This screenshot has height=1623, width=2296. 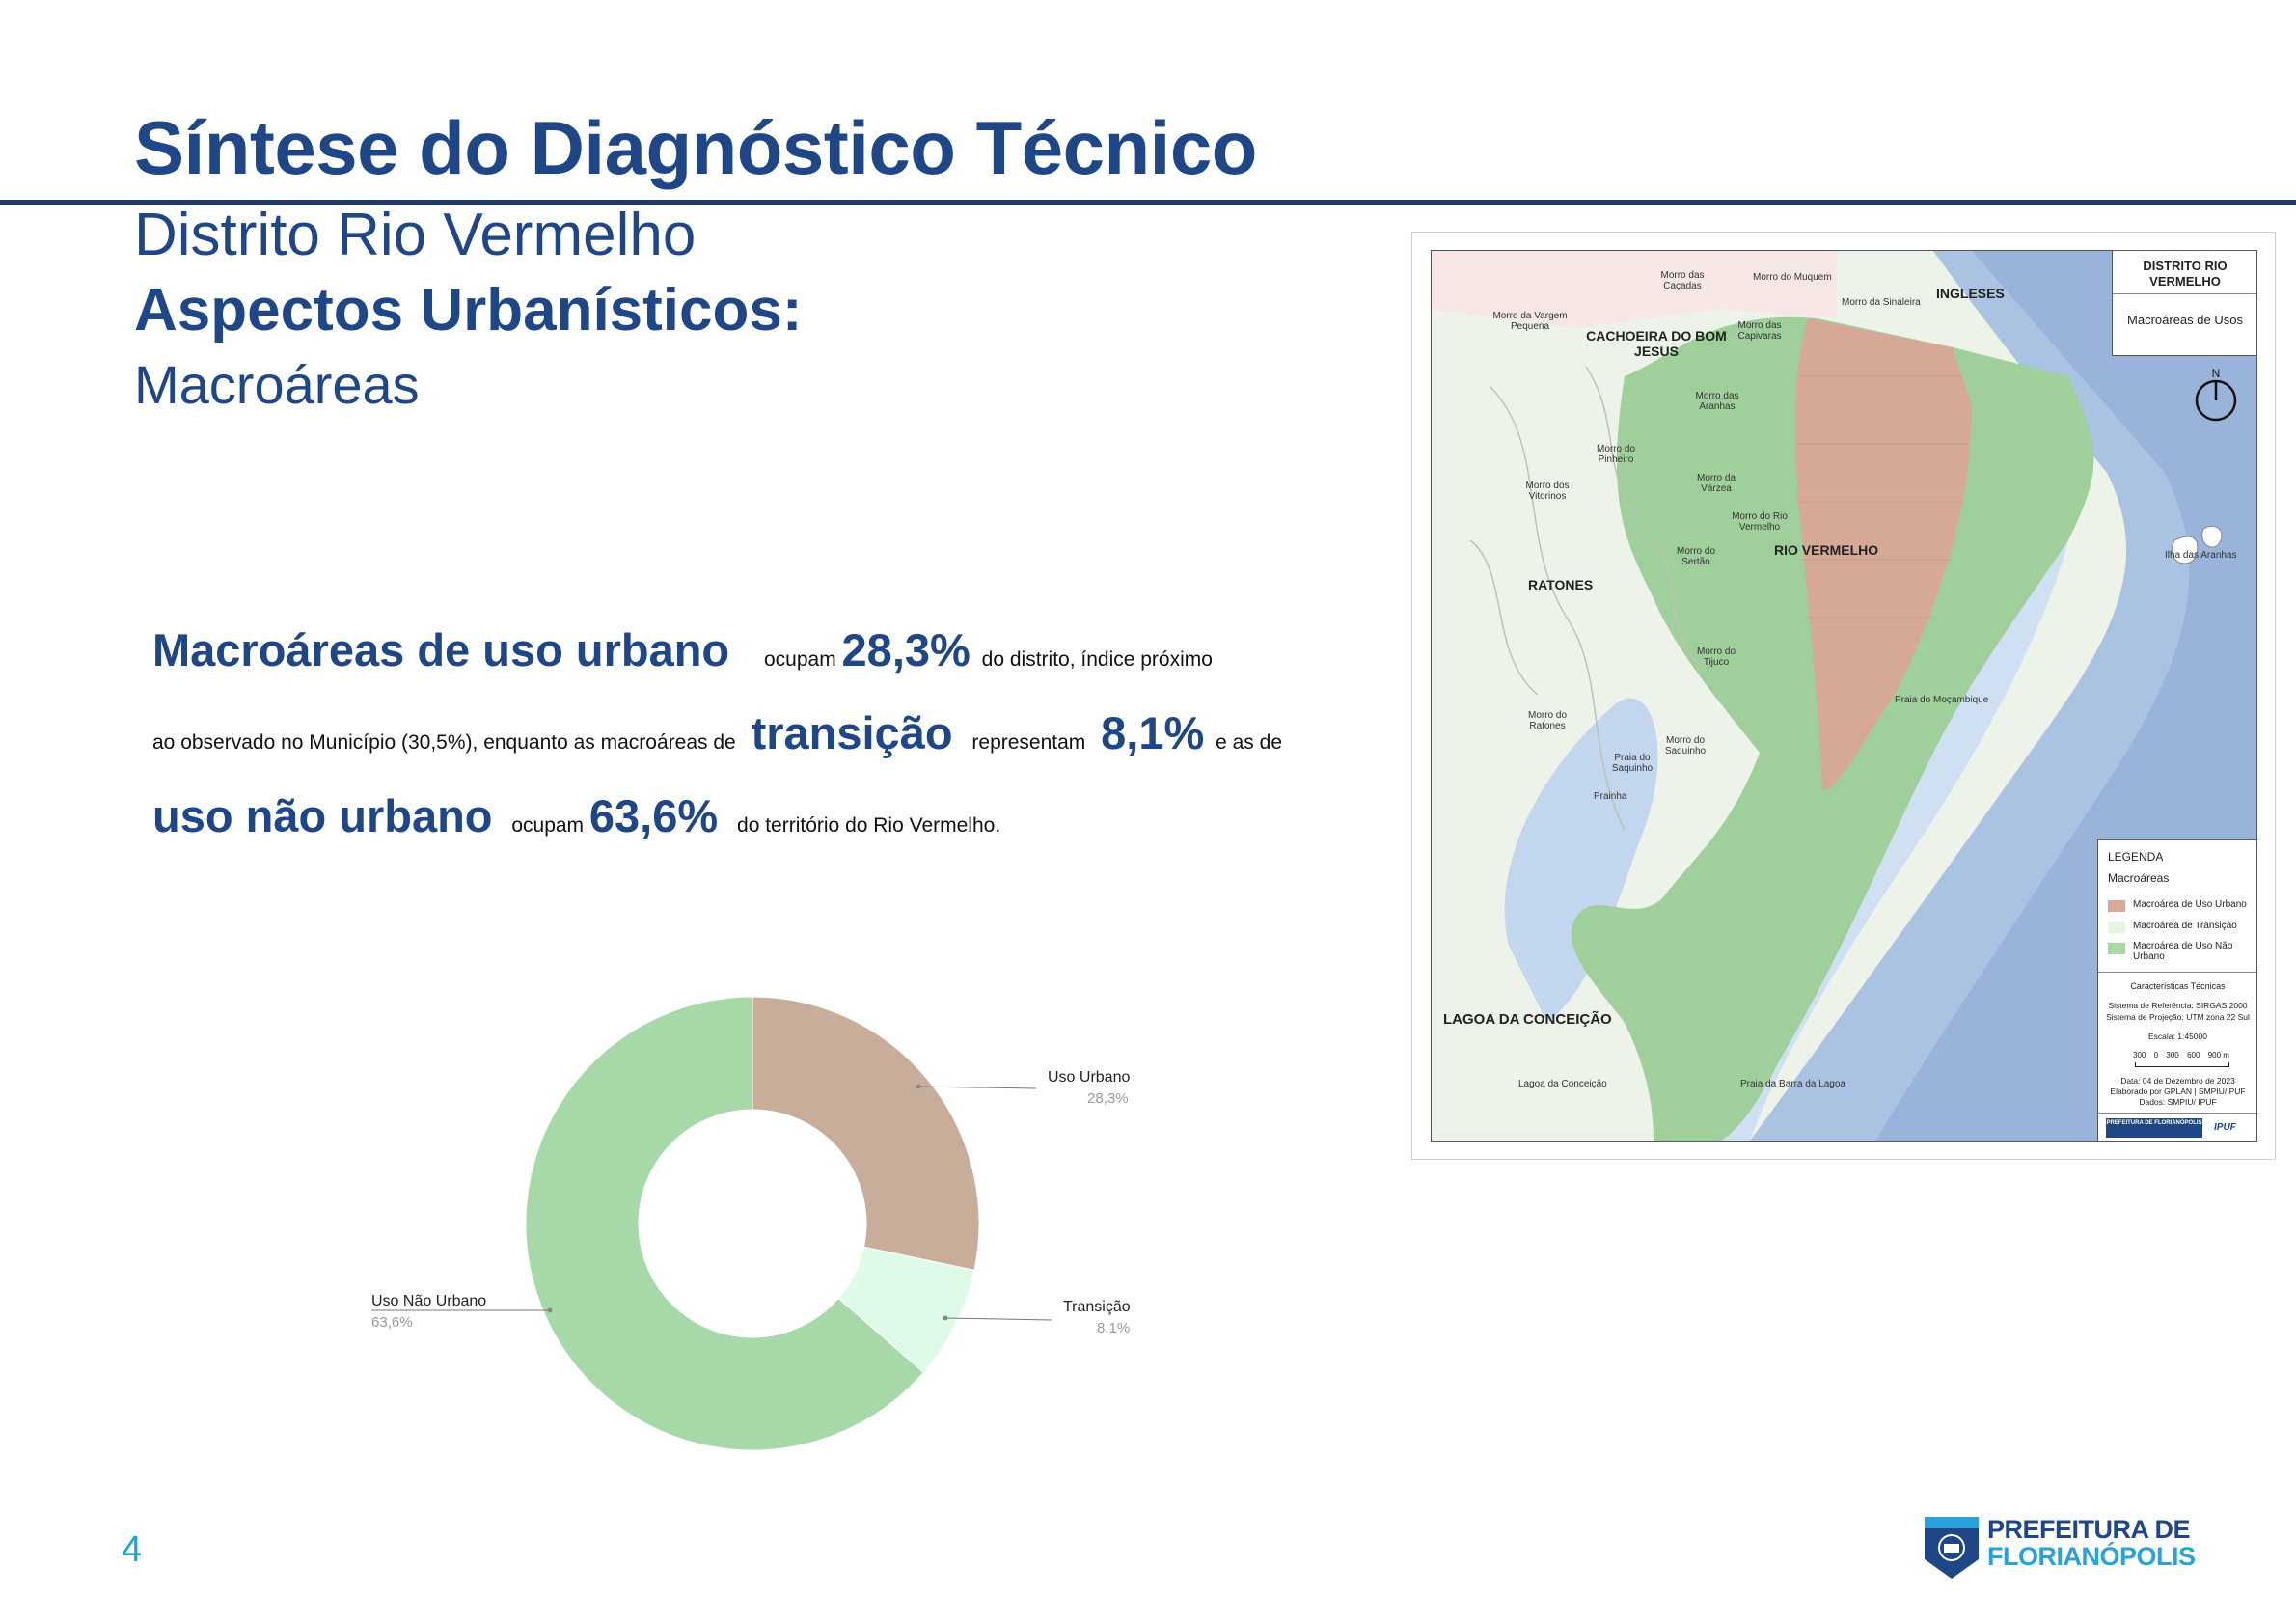 I want to click on leader-dot-nao-urbano, so click(x=550, y=1310).